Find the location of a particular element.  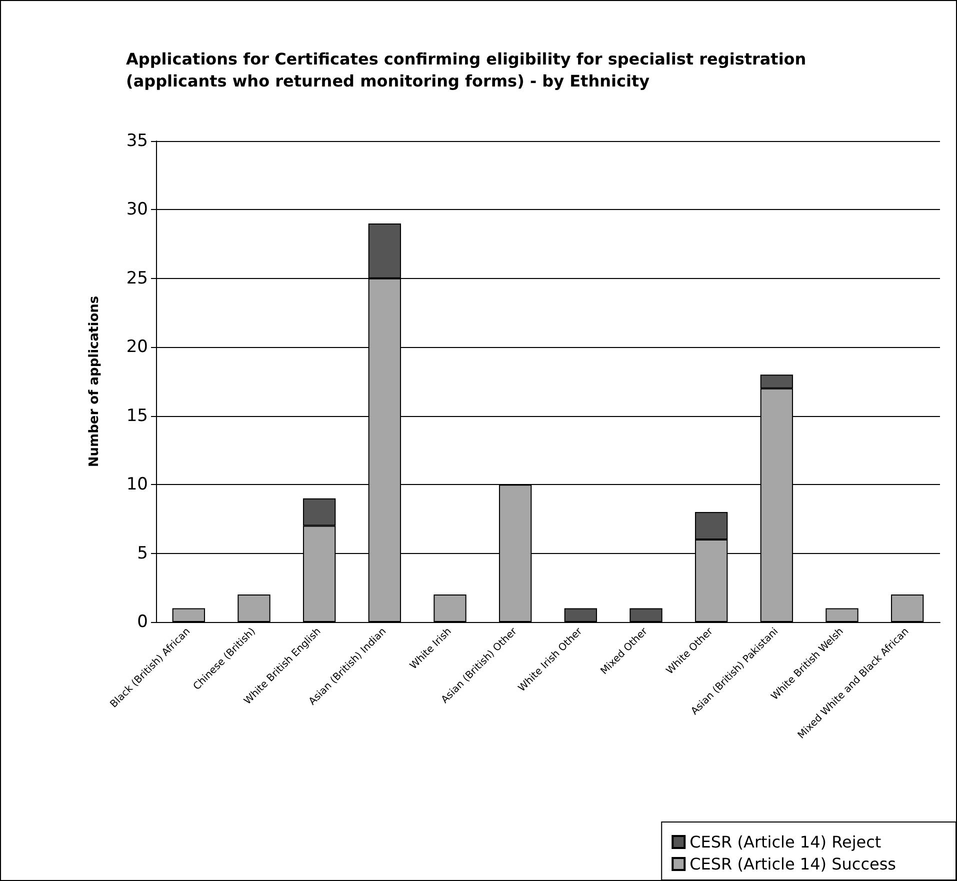

legend-label: CESR (Article 14) Reject is located at coordinates (786, 842).